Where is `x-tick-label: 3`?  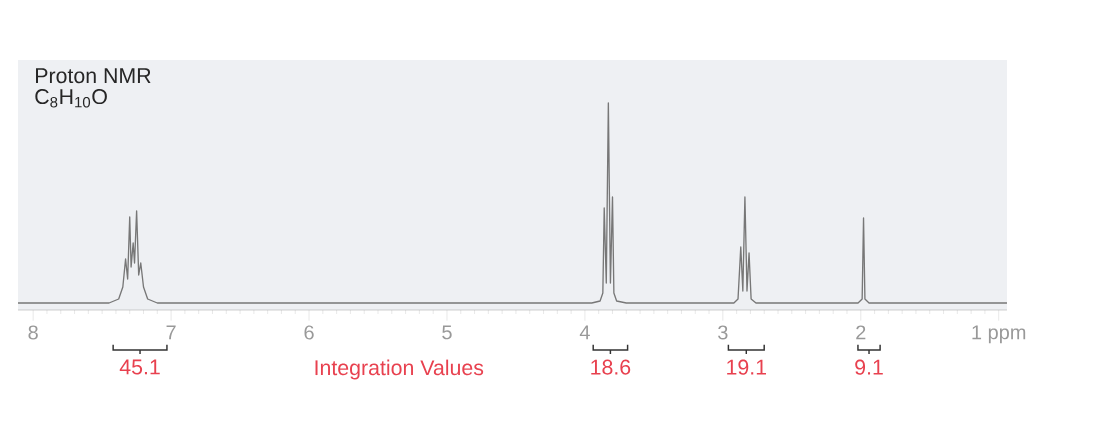 x-tick-label: 3 is located at coordinates (723, 332).